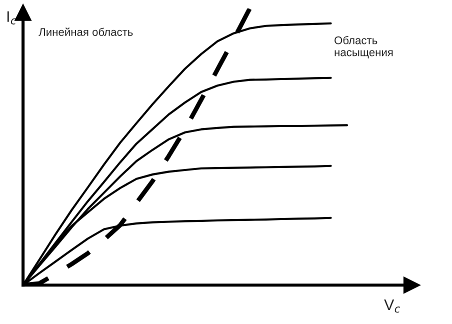 The height and width of the screenshot is (324, 452). Describe the element at coordinates (11, 17) in the screenshot. I see `y-axis-title: I$_{c}$` at that location.